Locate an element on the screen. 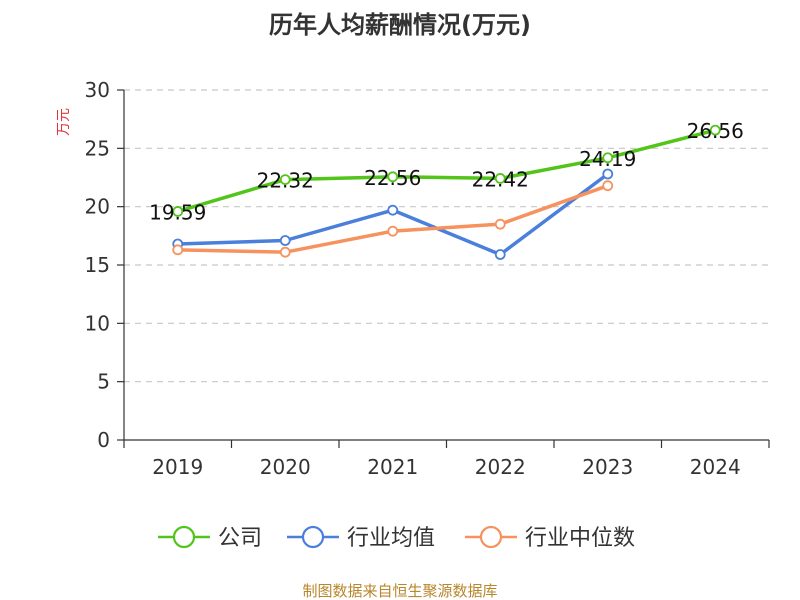 The height and width of the screenshot is (600, 800). data-label: 22.56 is located at coordinates (392, 178).